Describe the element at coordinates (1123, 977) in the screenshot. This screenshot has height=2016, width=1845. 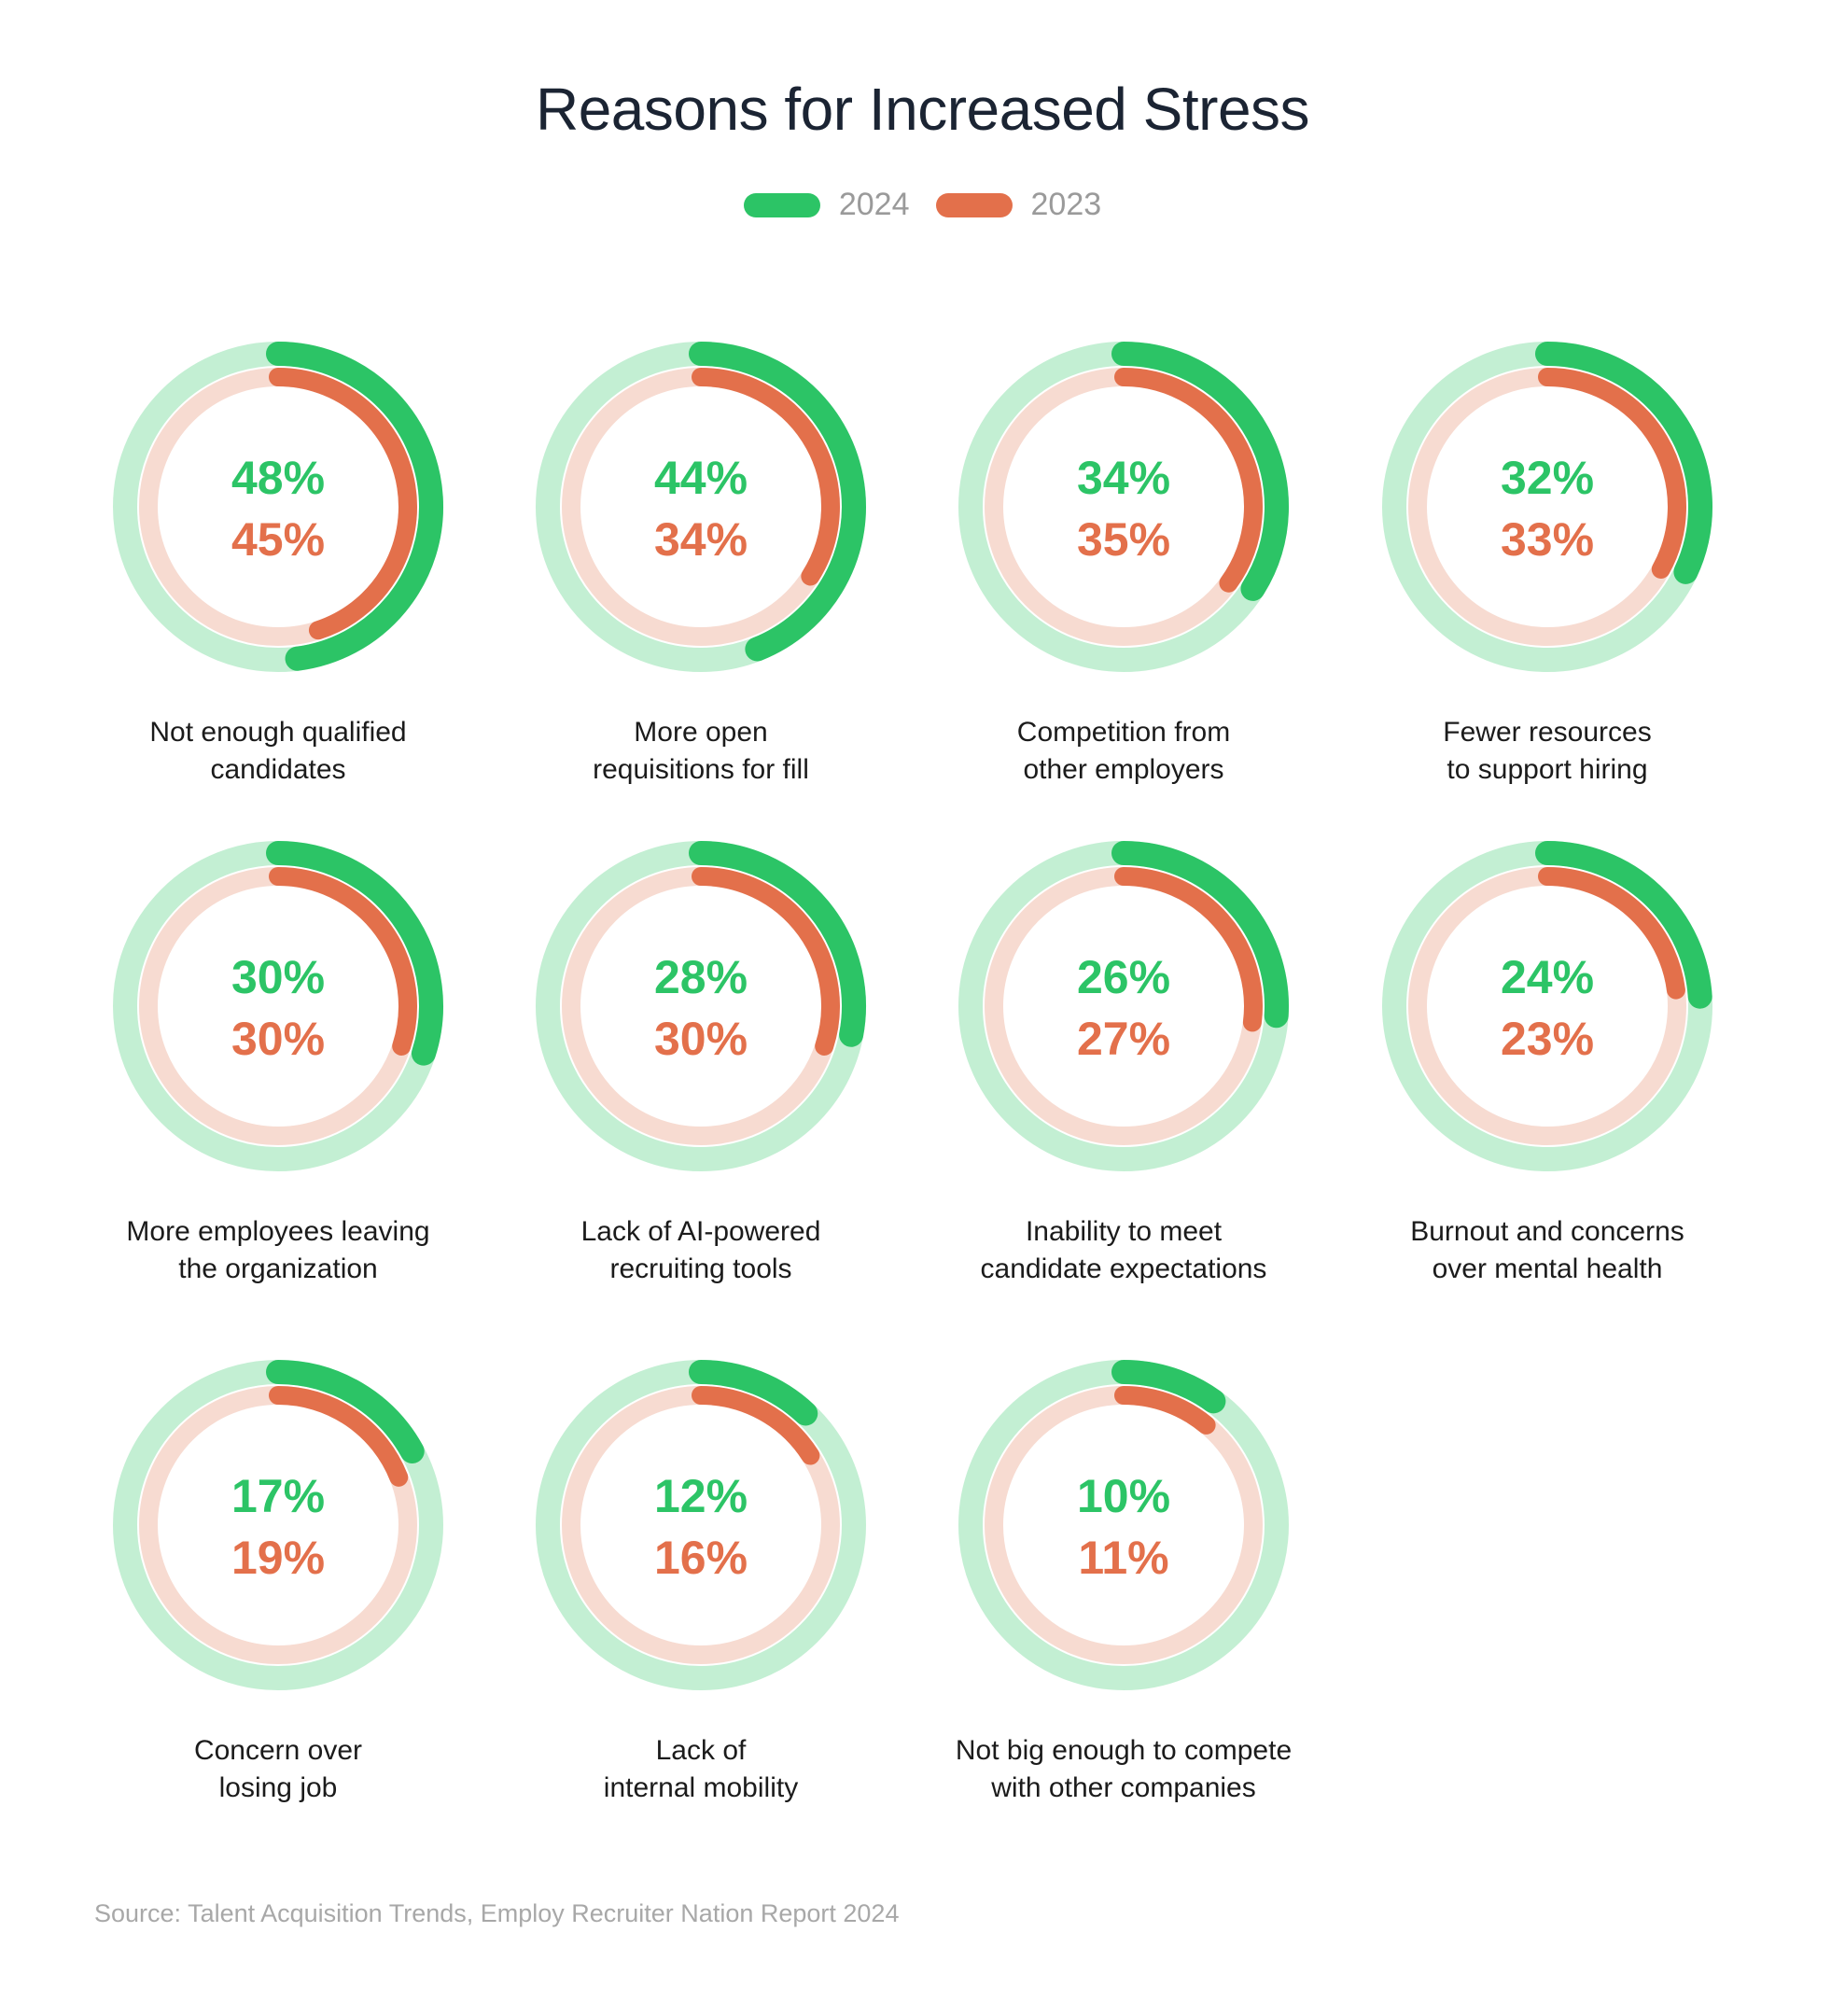
I see `value-label-2024: 26%` at that location.